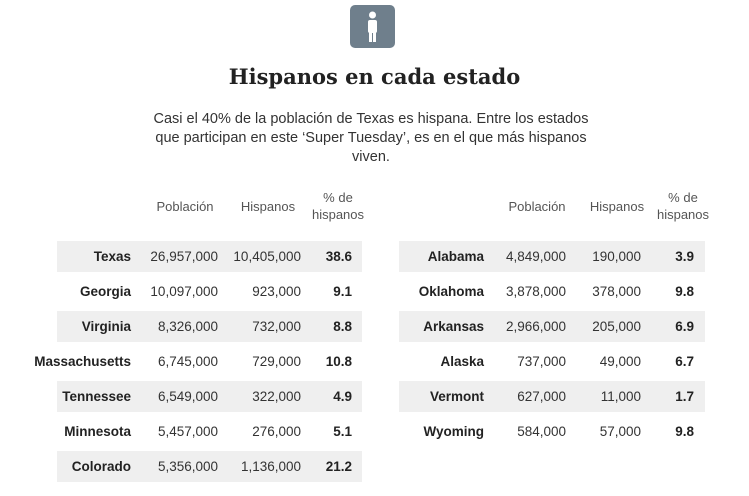 The width and height of the screenshot is (749, 496). What do you see at coordinates (342, 396) in the screenshot?
I see `table-cell: 4.9` at bounding box center [342, 396].